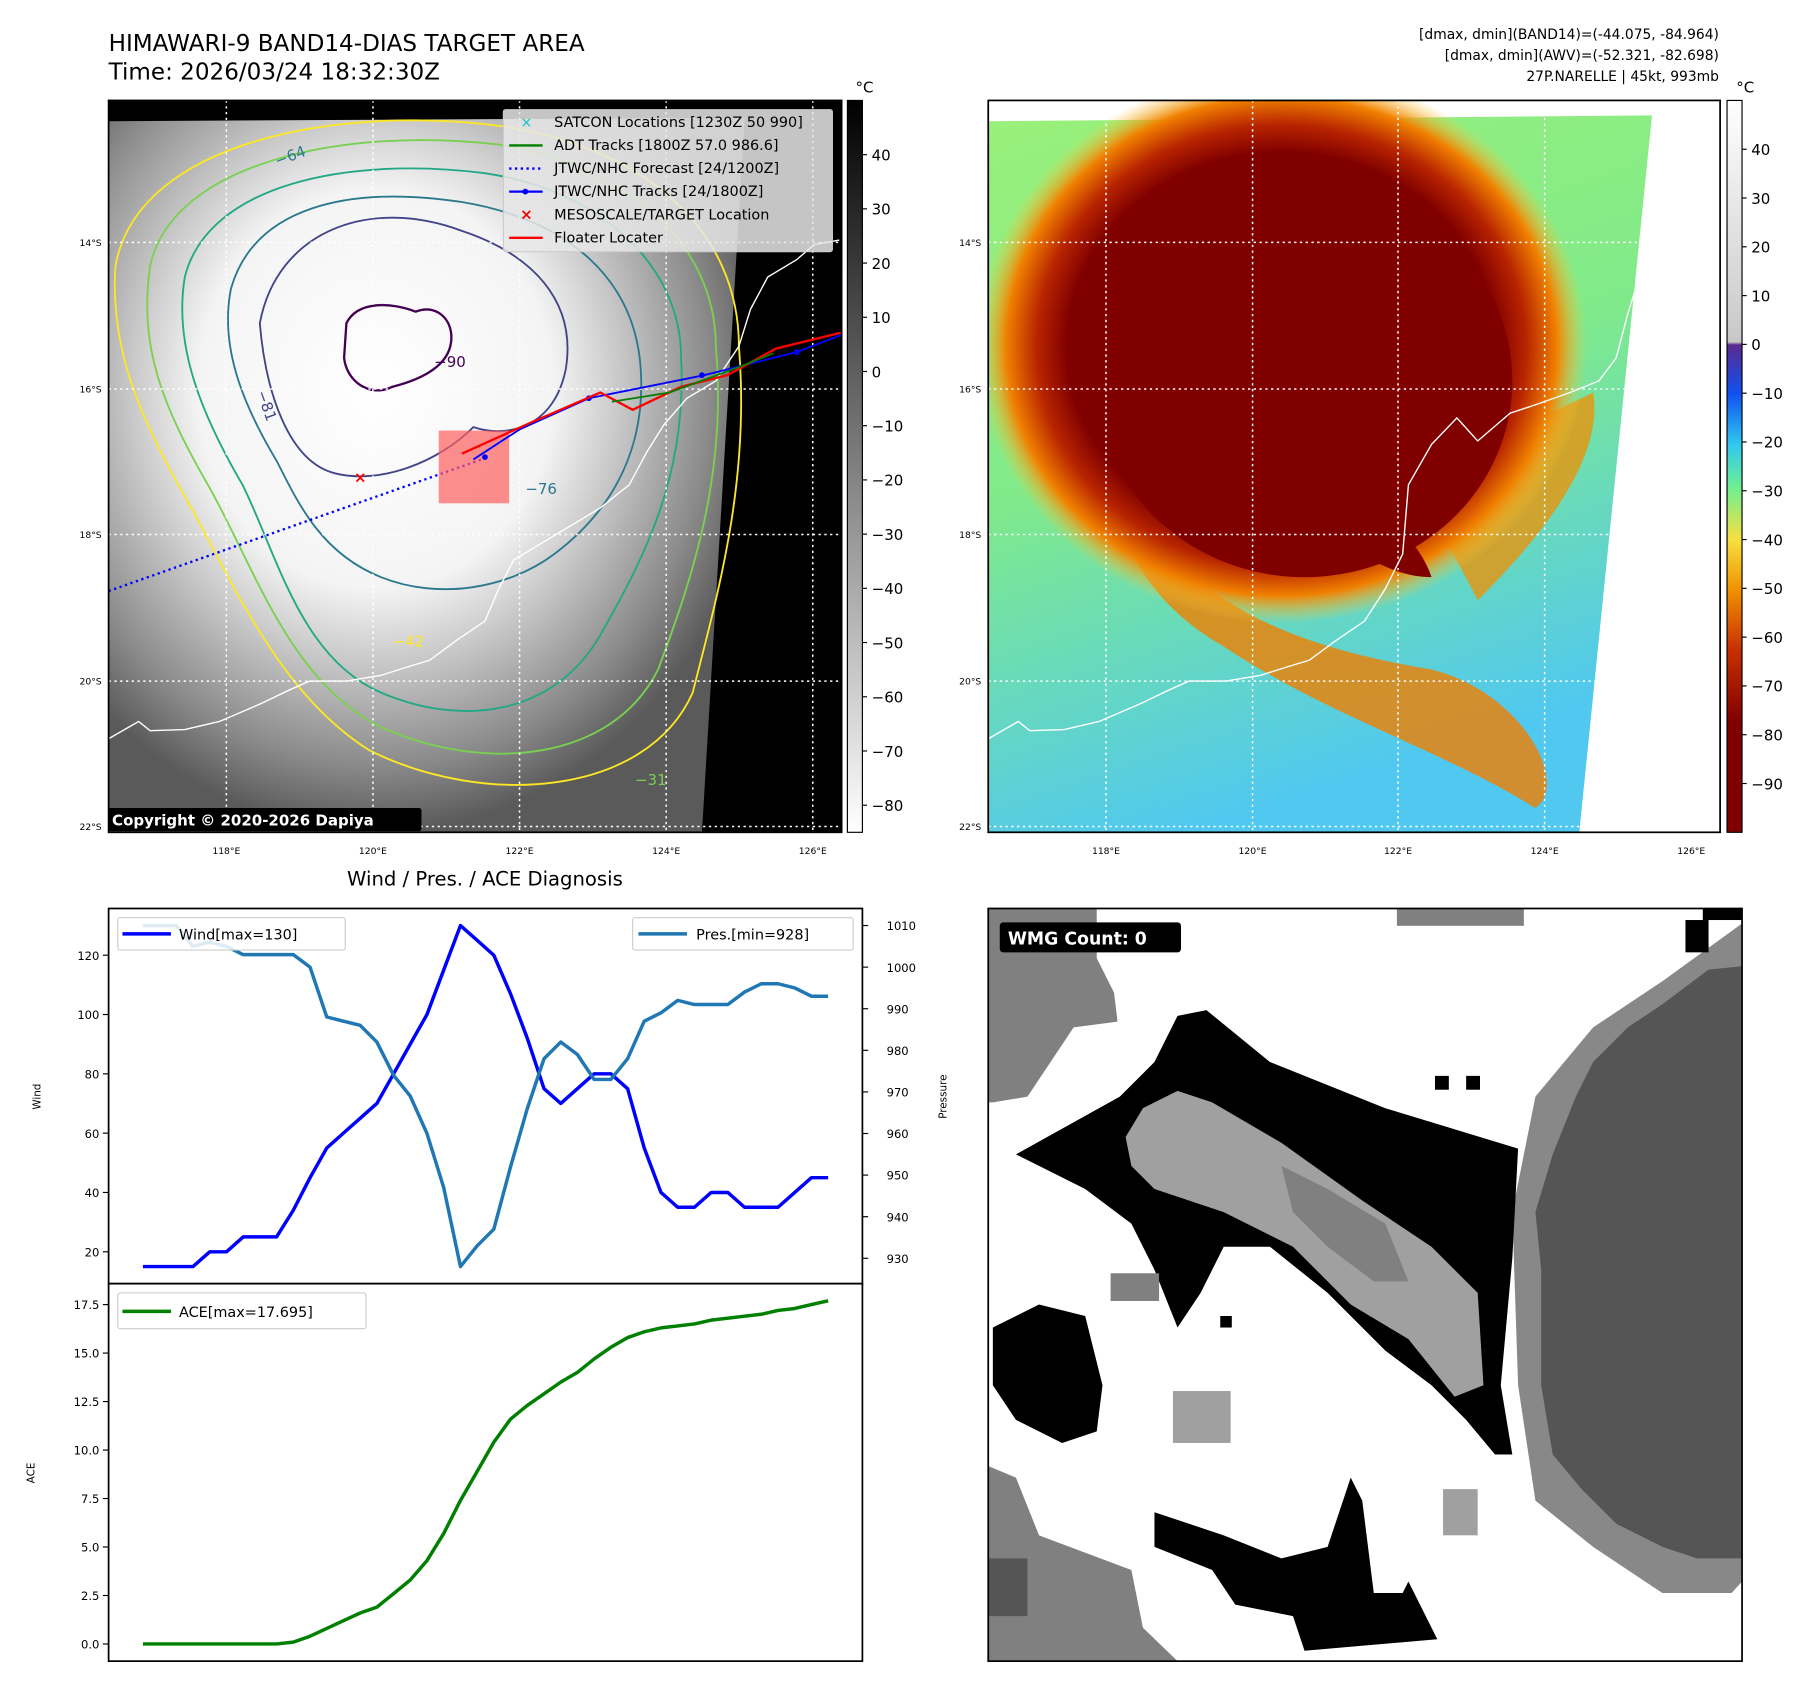 The image size is (1801, 1690). What do you see at coordinates (752, 936) in the screenshot?
I see `pressure-legend-label: Pres.[min=928]` at bounding box center [752, 936].